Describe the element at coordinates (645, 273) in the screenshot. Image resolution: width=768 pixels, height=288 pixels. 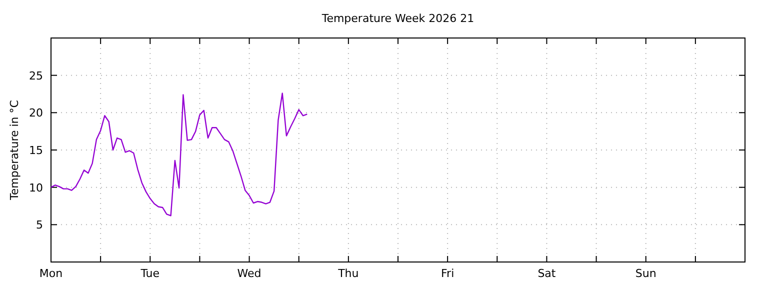
I see `x-tick-label: Sun` at that location.